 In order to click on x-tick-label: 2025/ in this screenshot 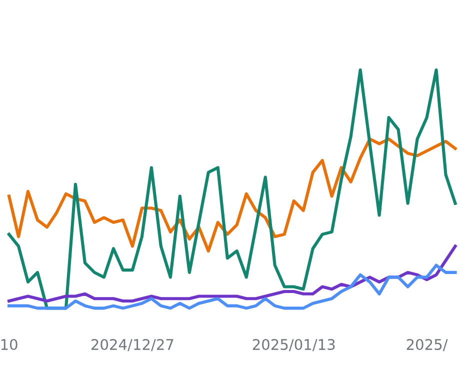, I will do `click(427, 345)`.